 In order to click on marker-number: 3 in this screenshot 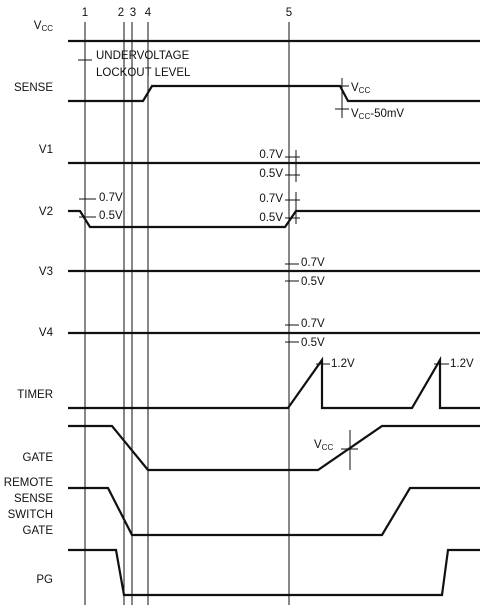, I will do `click(133, 13)`.